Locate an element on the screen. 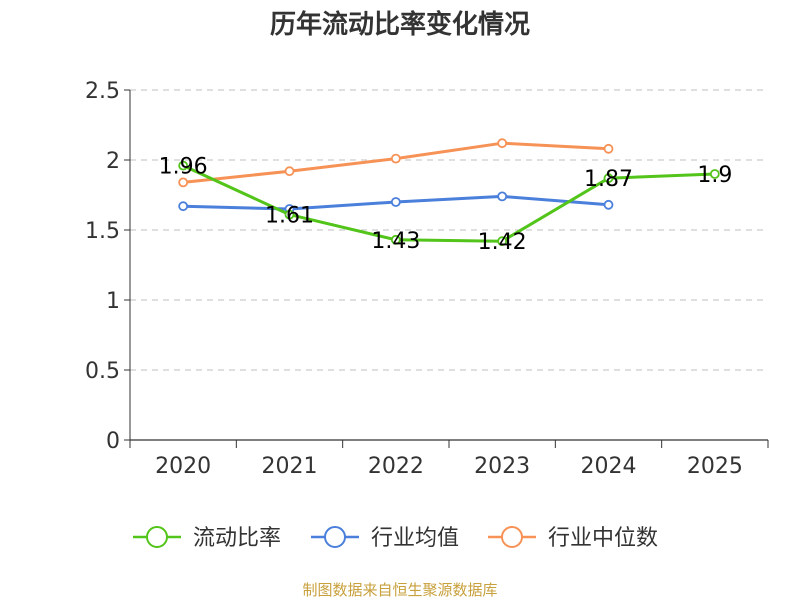  data-label: 1.42 is located at coordinates (502, 242).